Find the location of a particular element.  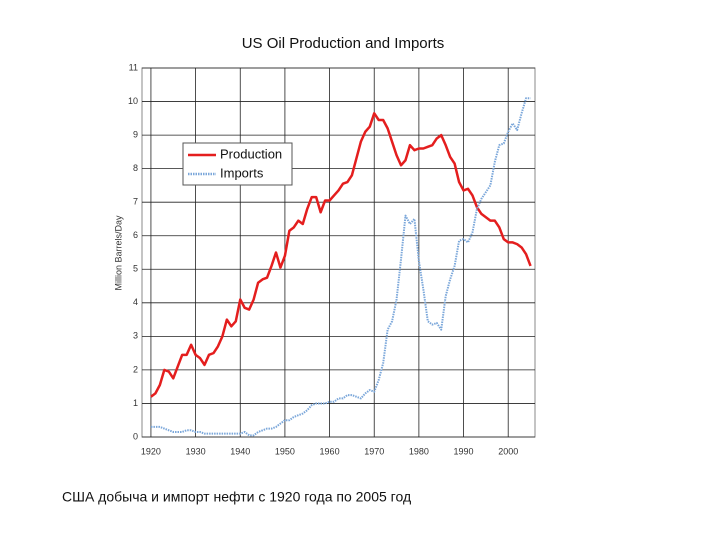

y-tick-label: 0 is located at coordinates (135, 436).